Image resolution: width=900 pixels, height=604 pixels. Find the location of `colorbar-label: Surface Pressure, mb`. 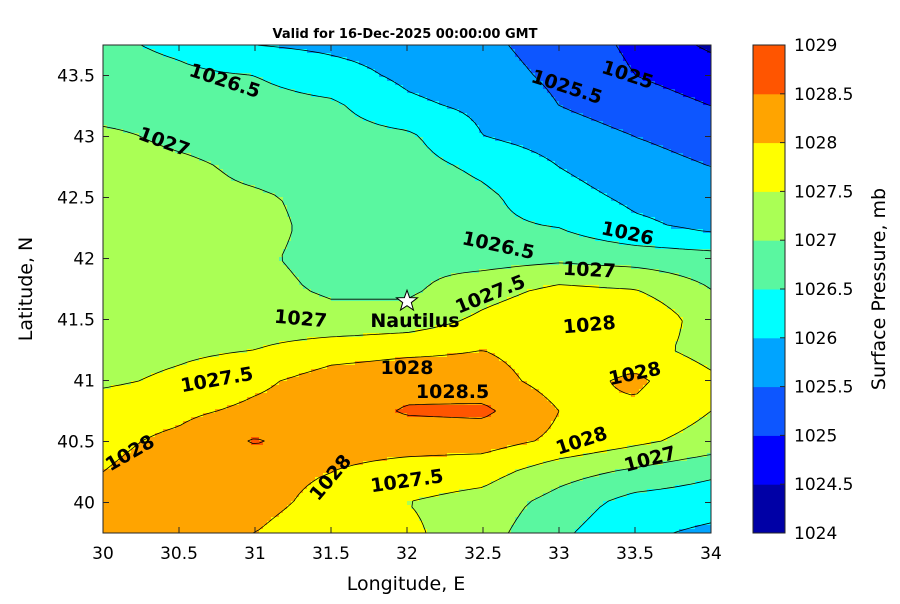

colorbar-label: Surface Pressure, mb is located at coordinates (879, 289).